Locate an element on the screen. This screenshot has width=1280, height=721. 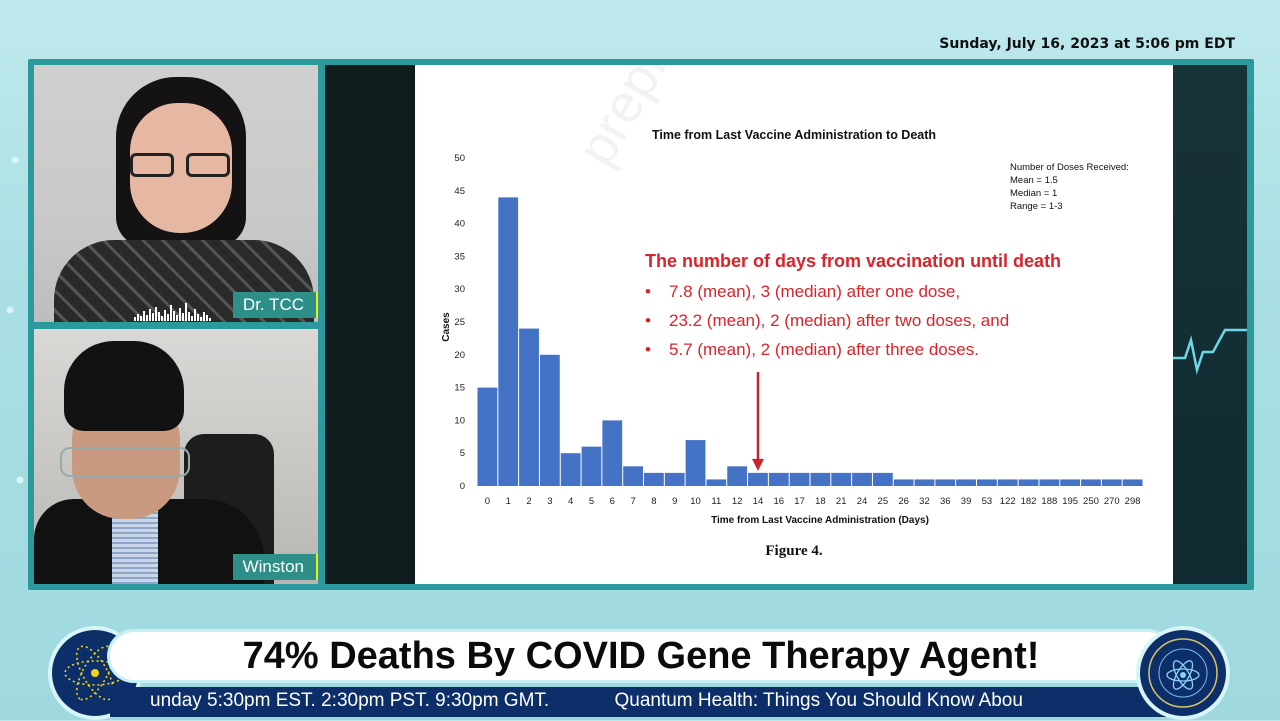
x-tick-label: 53 is located at coordinates (987, 501).